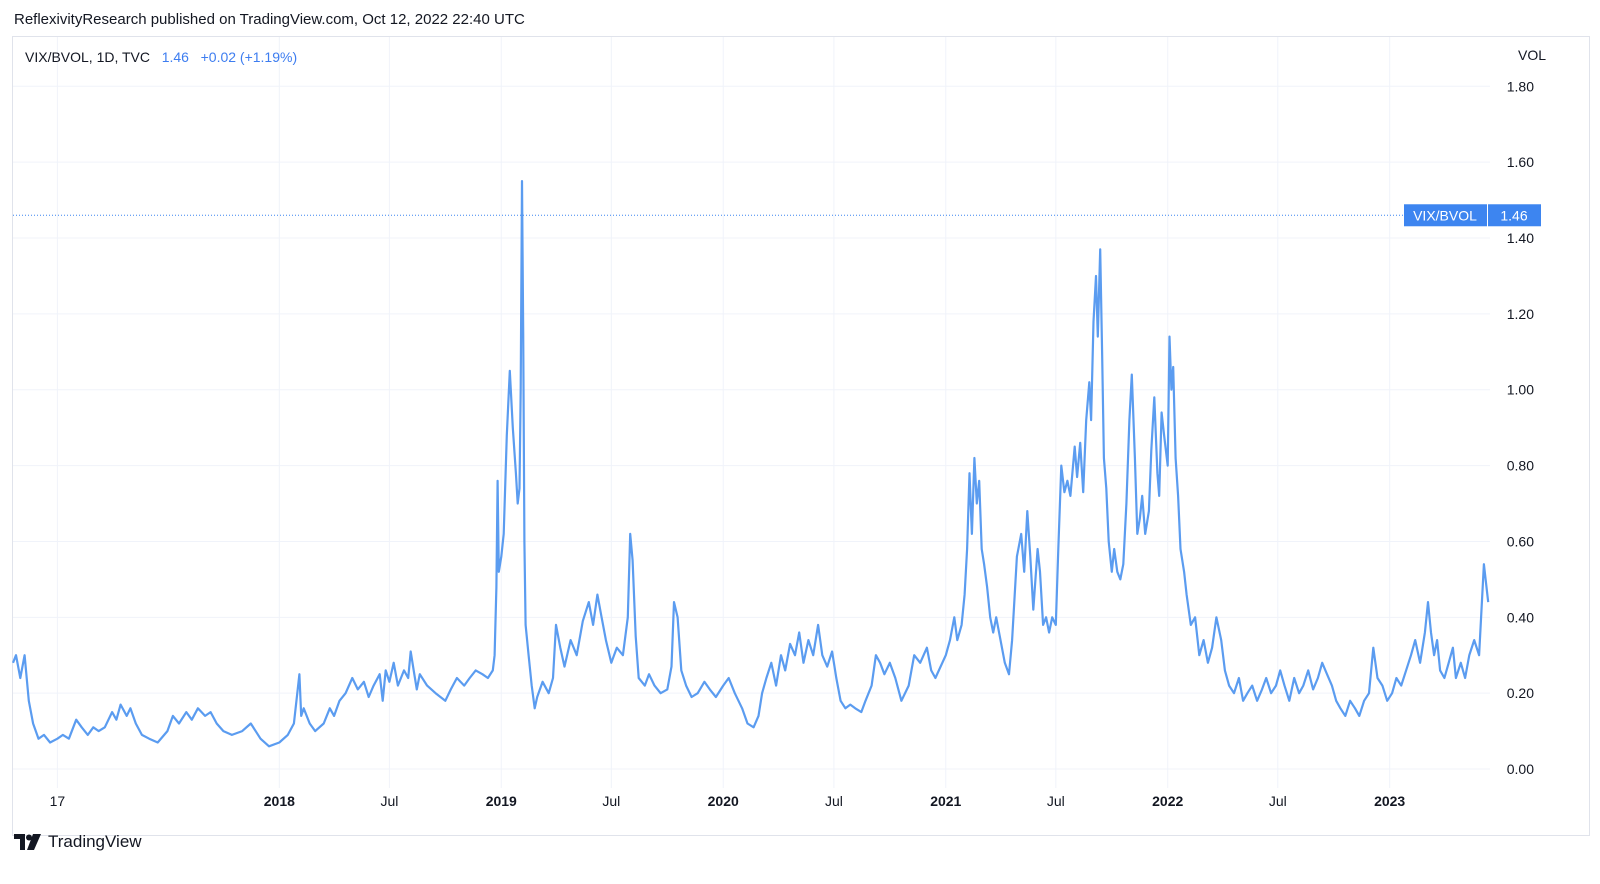 The height and width of the screenshot is (884, 1600). I want to click on last-value-box, so click(1514, 215).